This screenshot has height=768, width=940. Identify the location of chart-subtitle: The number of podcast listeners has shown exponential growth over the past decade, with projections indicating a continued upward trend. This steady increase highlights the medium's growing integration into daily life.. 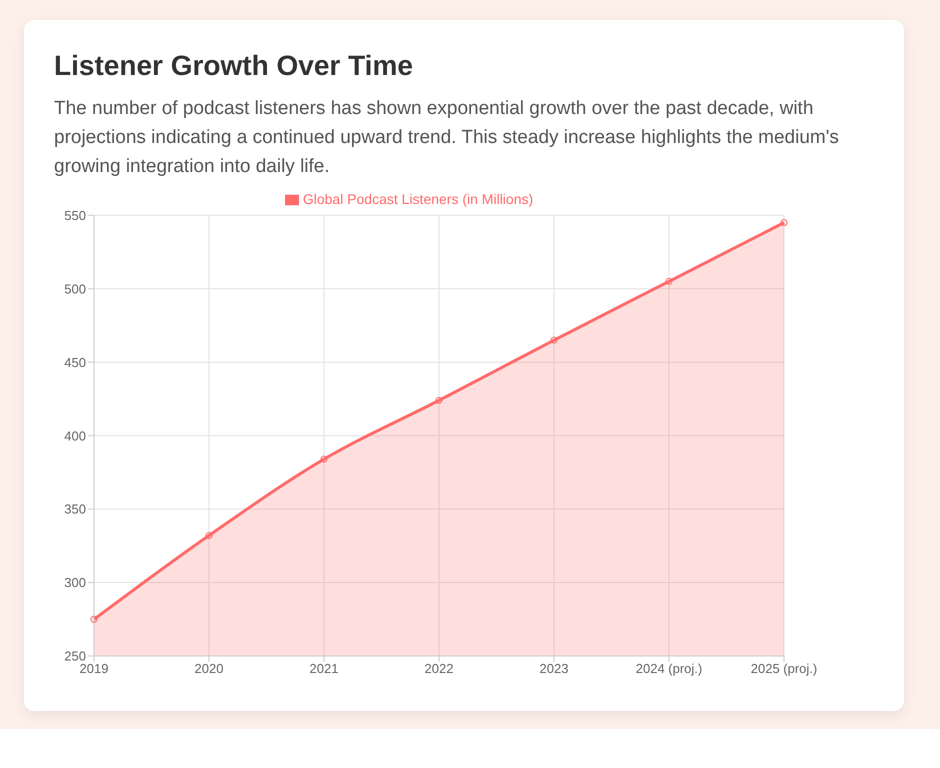
(447, 138).